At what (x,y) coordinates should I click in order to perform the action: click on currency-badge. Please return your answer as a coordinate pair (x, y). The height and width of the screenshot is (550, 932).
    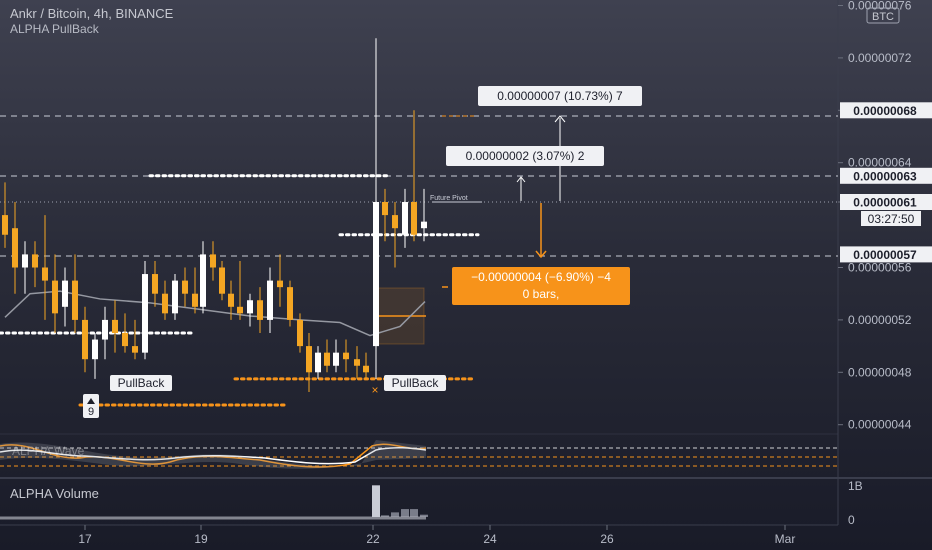
    Looking at the image, I should click on (883, 15).